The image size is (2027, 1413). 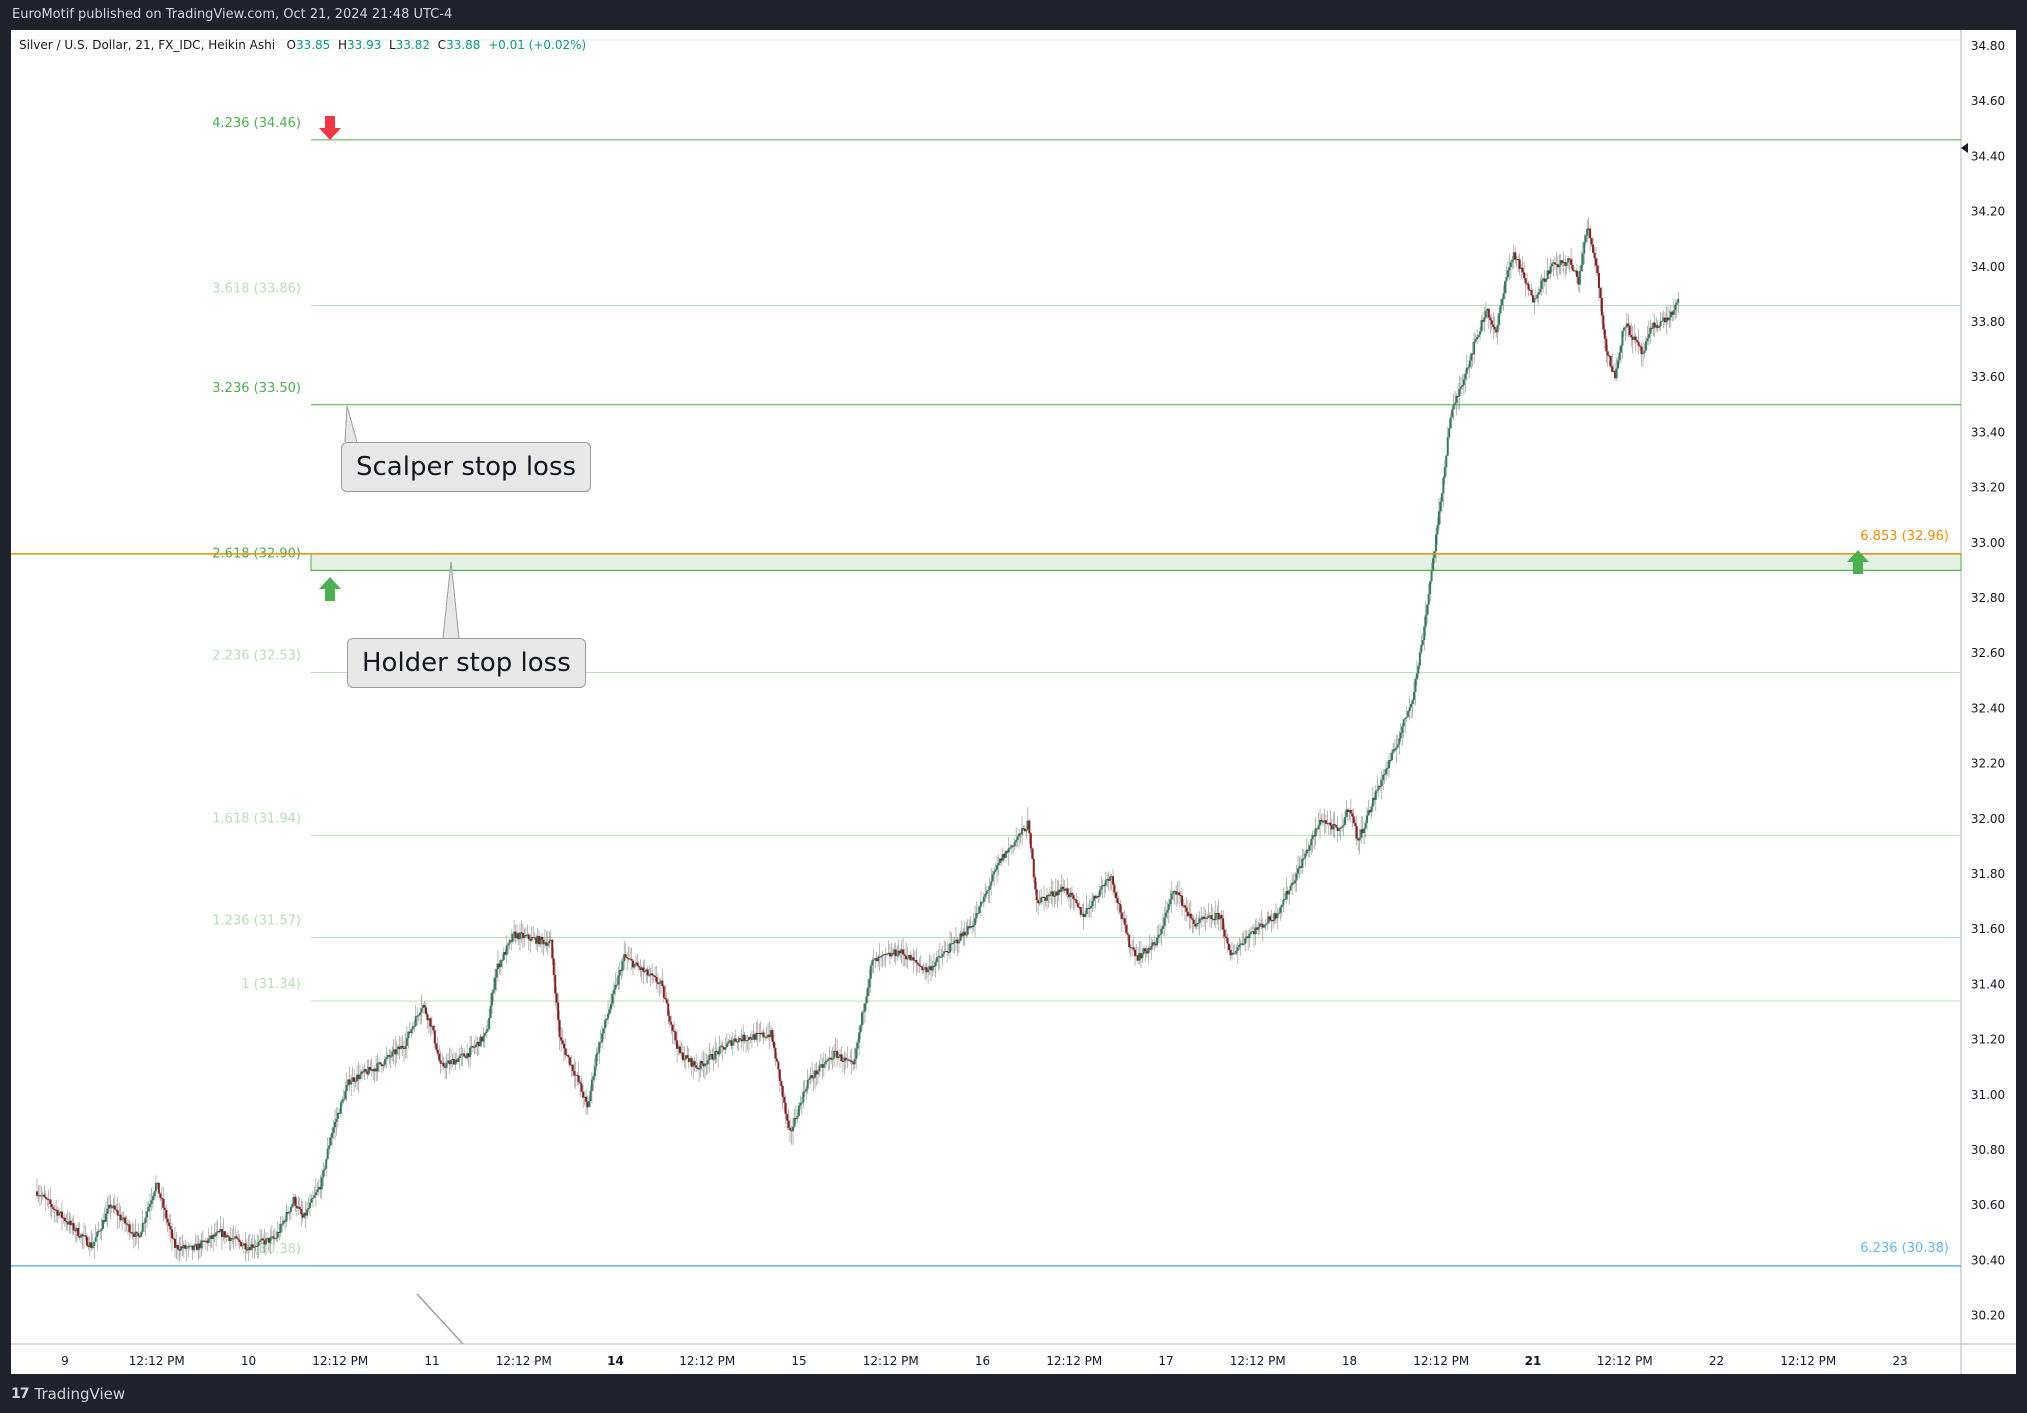 I want to click on fib-level-label: 3.236 (33.50), so click(x=256, y=388).